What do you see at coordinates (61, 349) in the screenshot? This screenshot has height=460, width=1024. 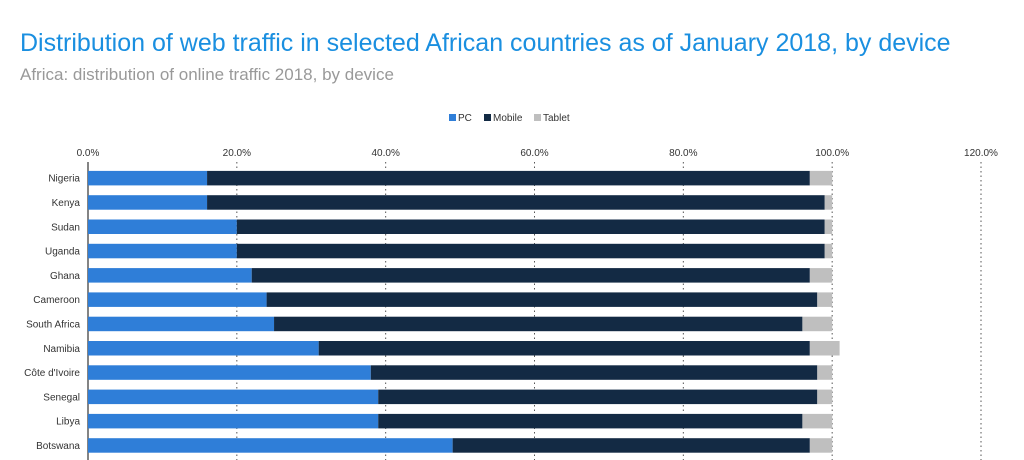 I see `y-category-label: Namibia` at bounding box center [61, 349].